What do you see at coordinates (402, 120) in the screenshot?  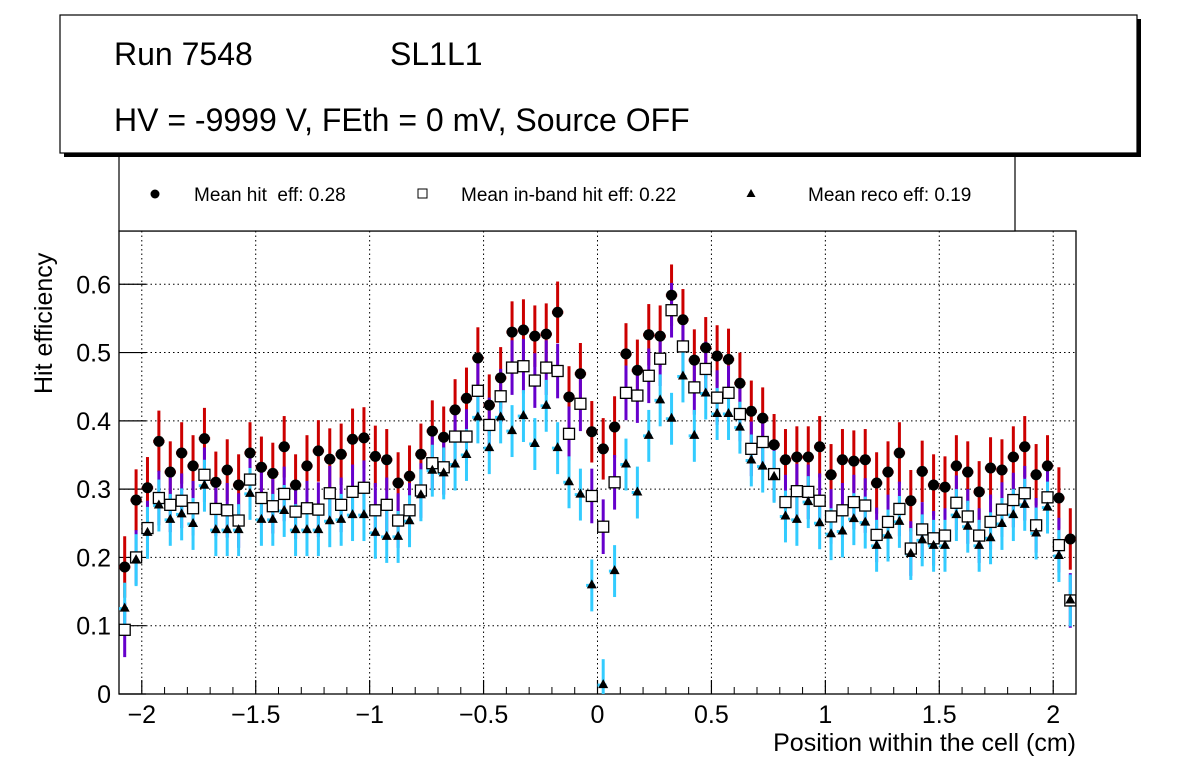 I see `conditions-label: HV = -9999 V, FEth = 0 mV, Source OFF` at bounding box center [402, 120].